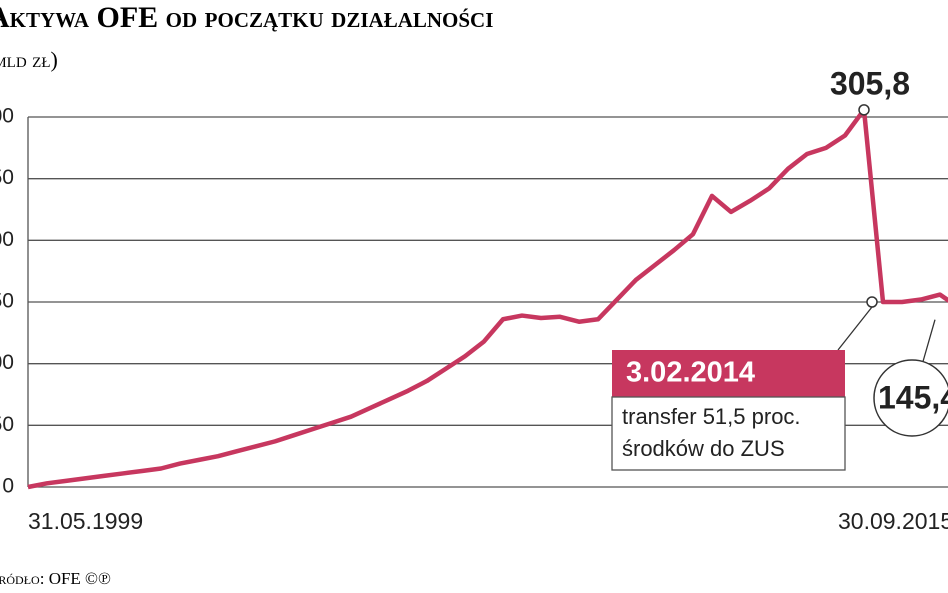 This screenshot has width=948, height=593. Describe the element at coordinates (870, 83) in the screenshot. I see `peak-label: 305,8` at that location.